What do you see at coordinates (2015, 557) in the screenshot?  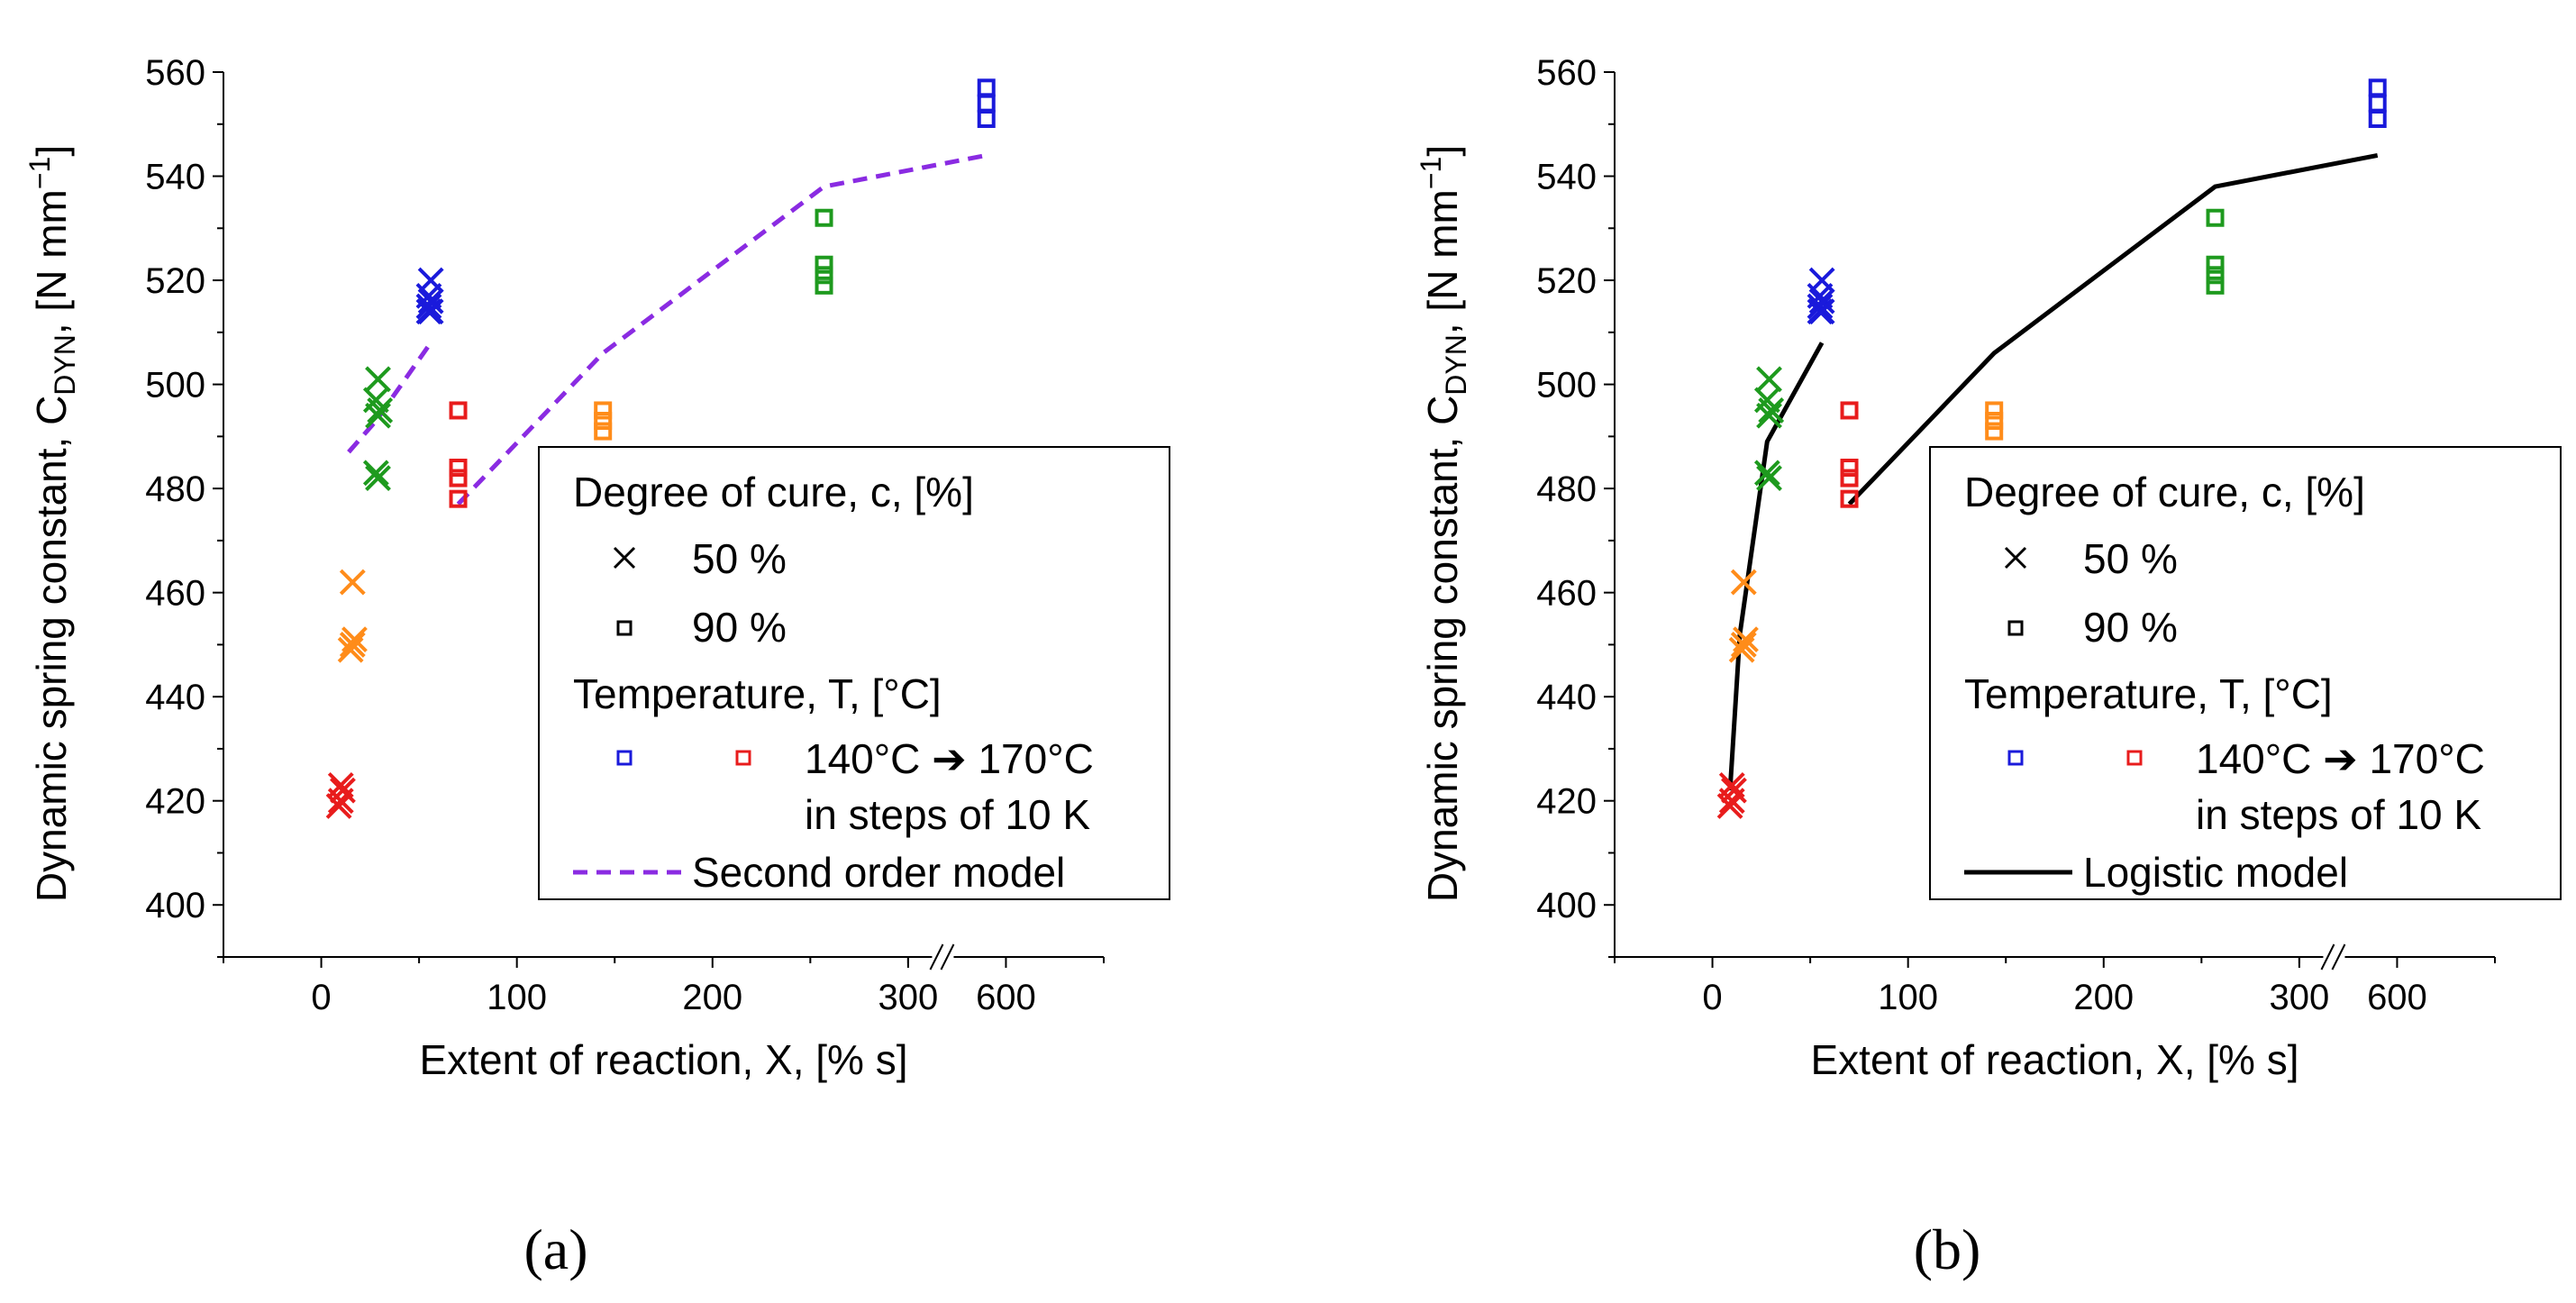 I see `legend-marker-x` at bounding box center [2015, 557].